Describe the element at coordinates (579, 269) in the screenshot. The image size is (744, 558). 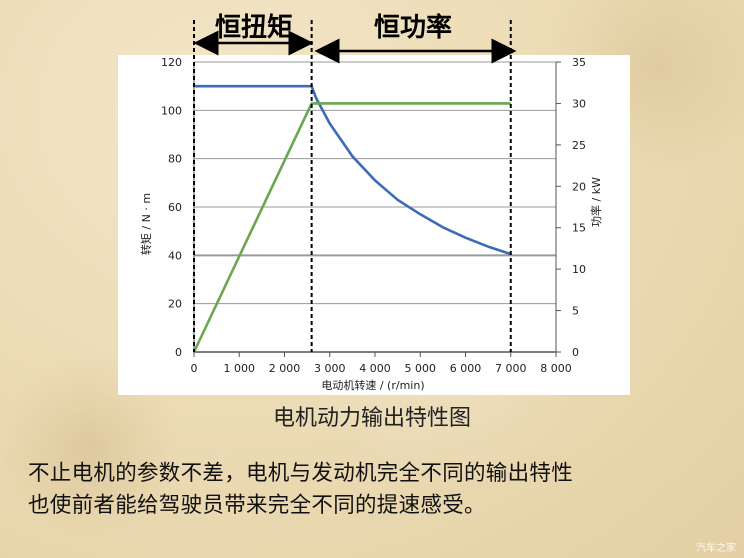
I see `y2-tick-label: 10` at that location.